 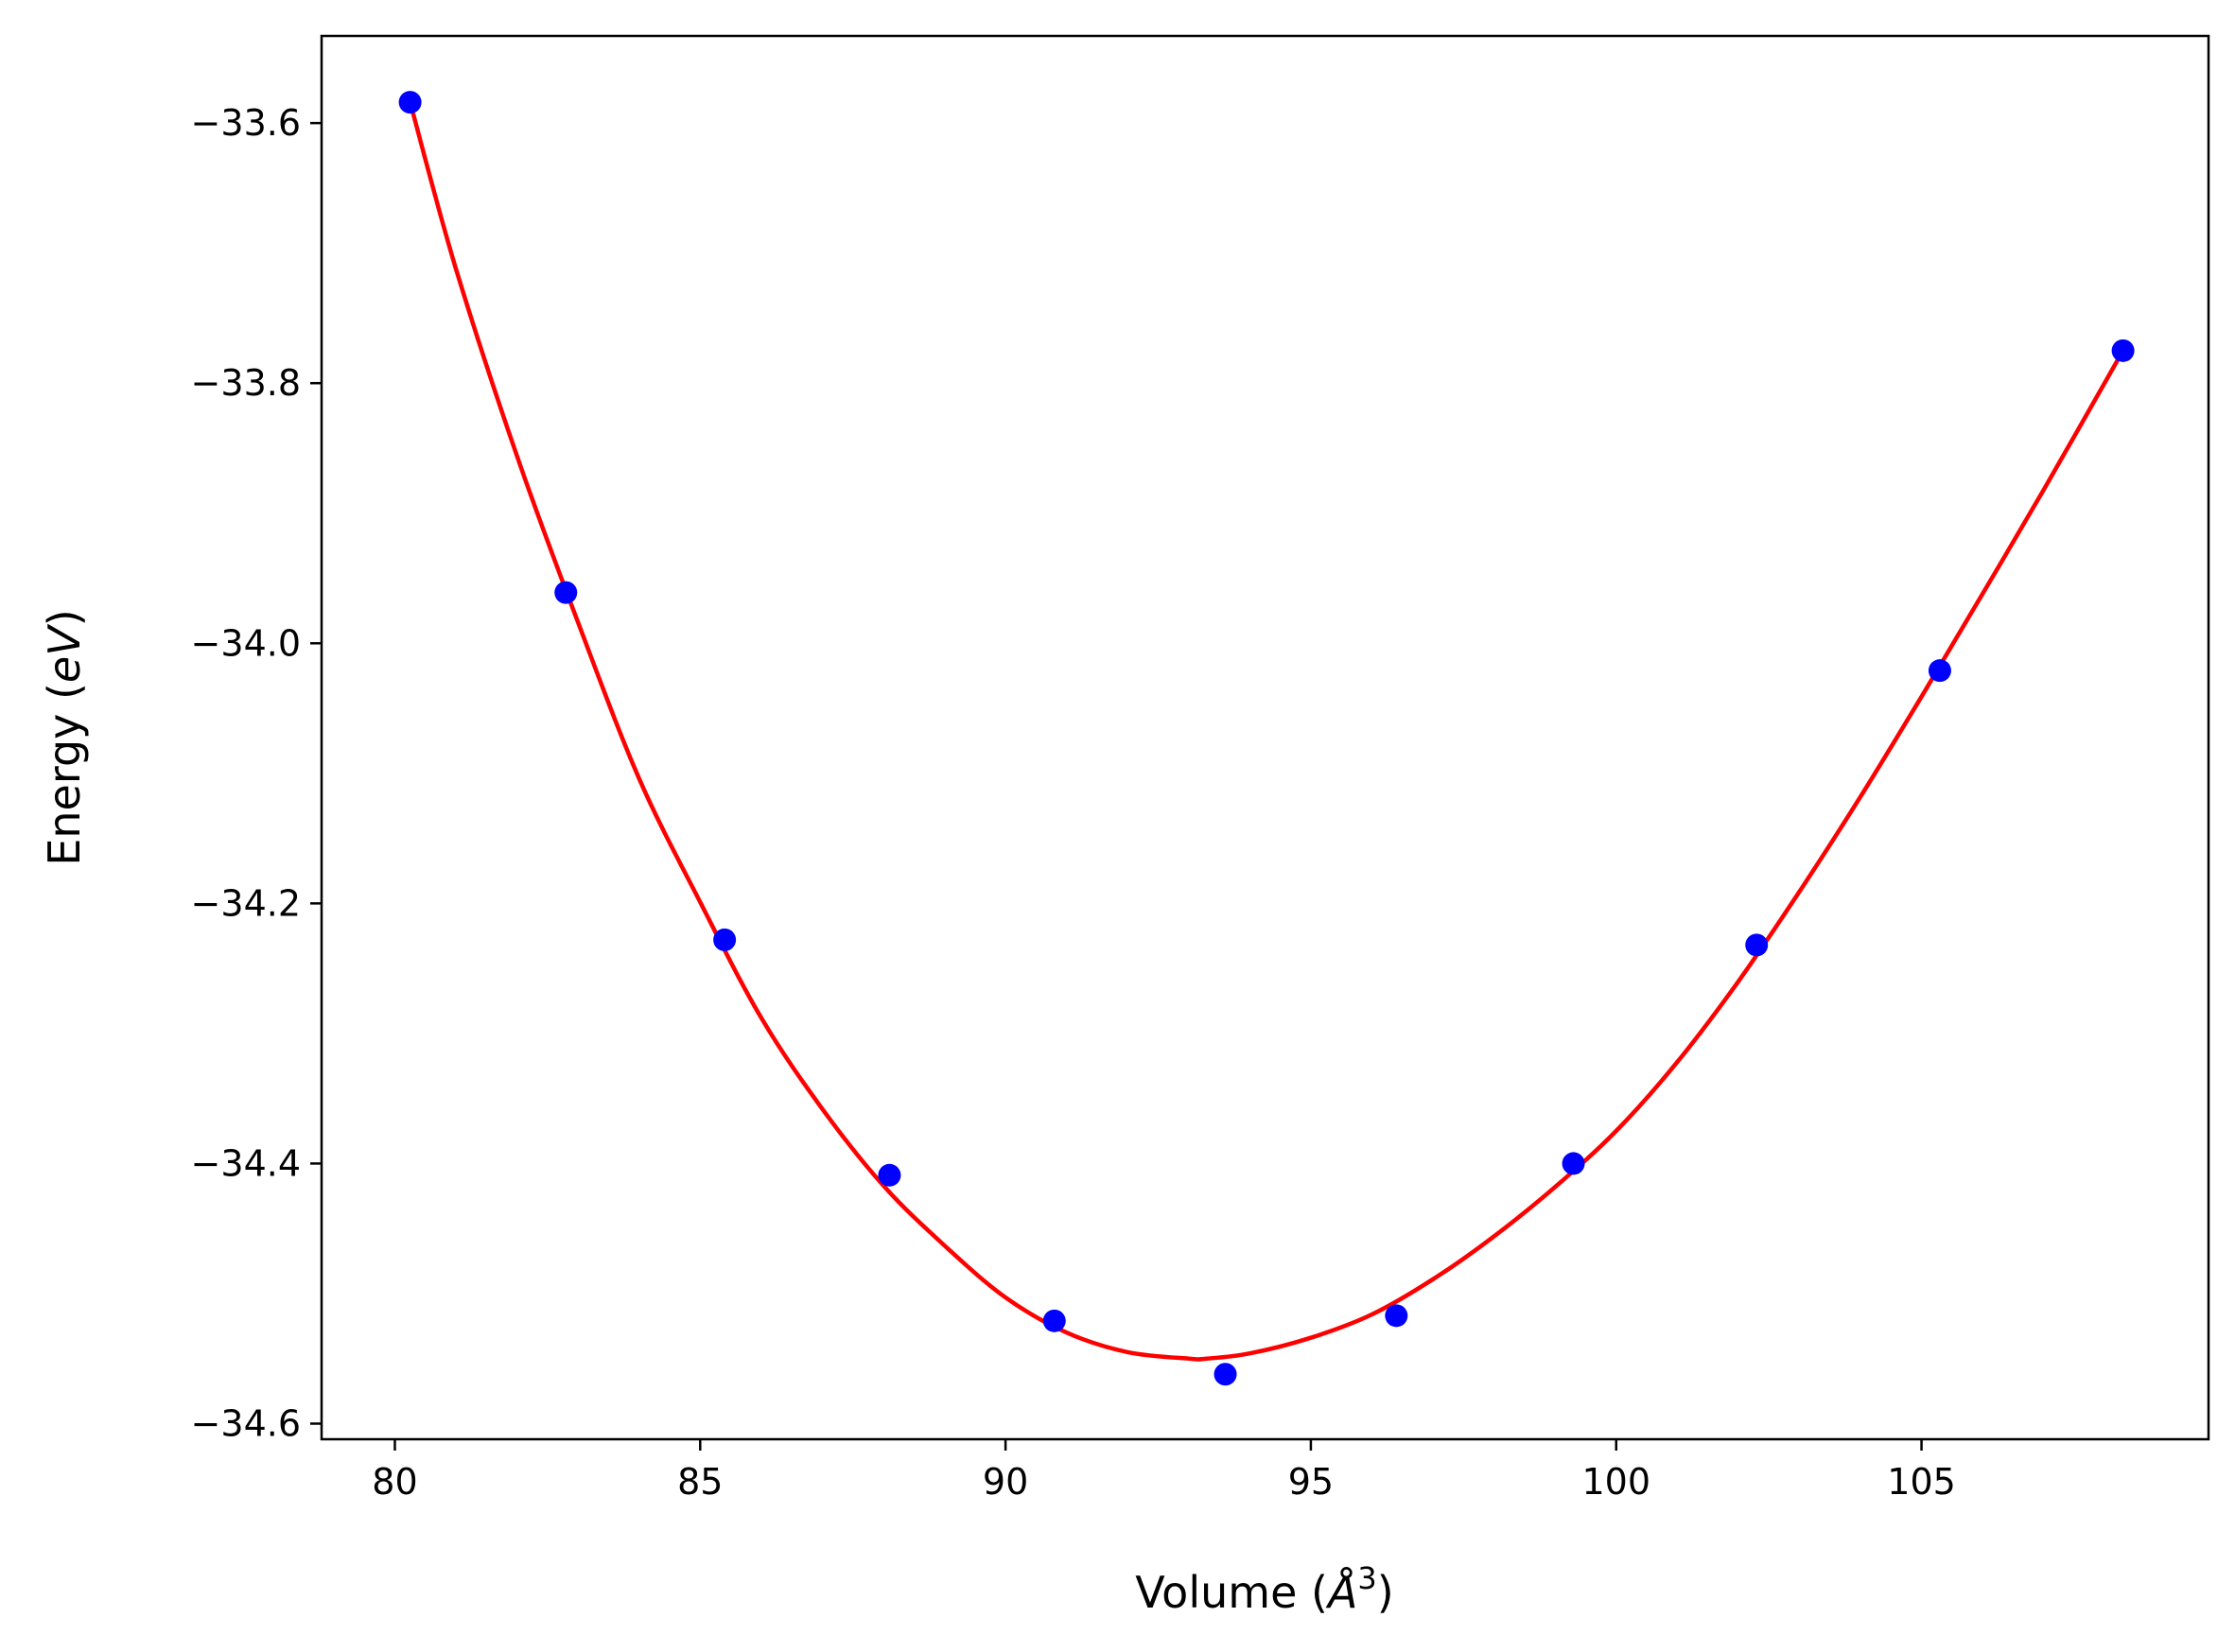 I want to click on x-tick-label: 90, so click(x=1005, y=1482).